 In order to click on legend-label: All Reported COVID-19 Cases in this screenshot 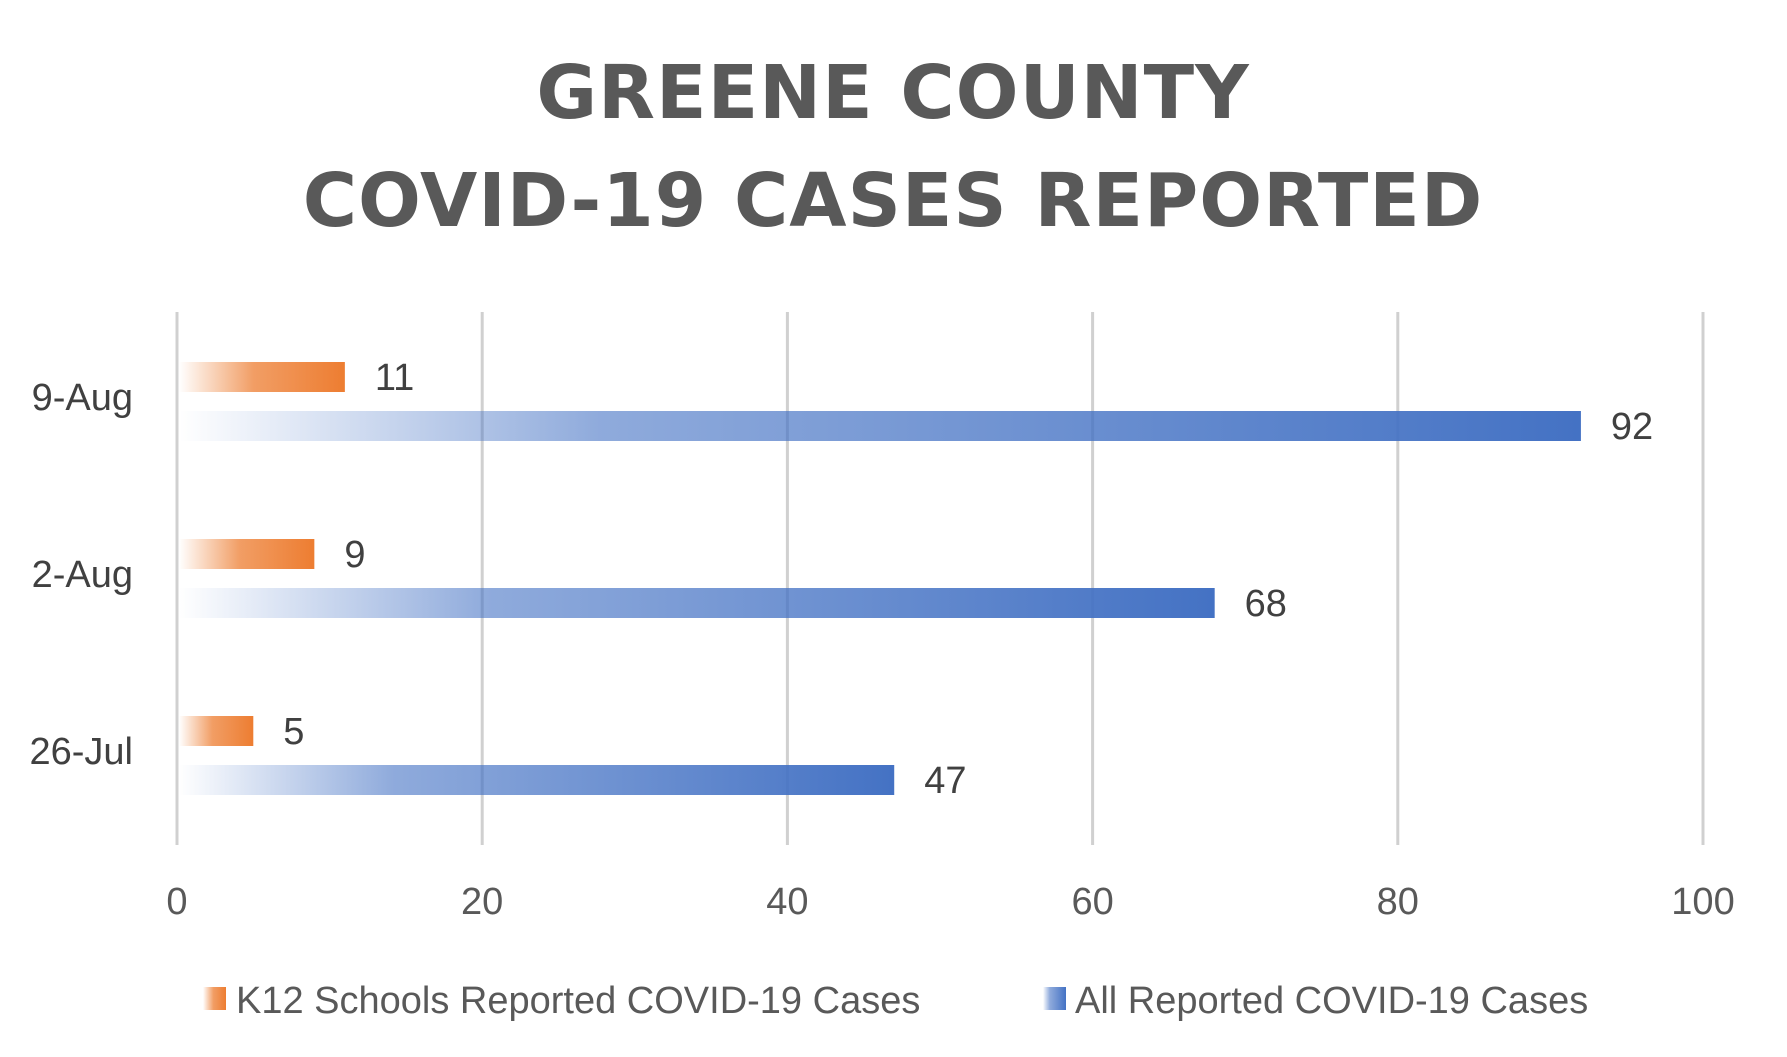, I will do `click(1331, 1001)`.